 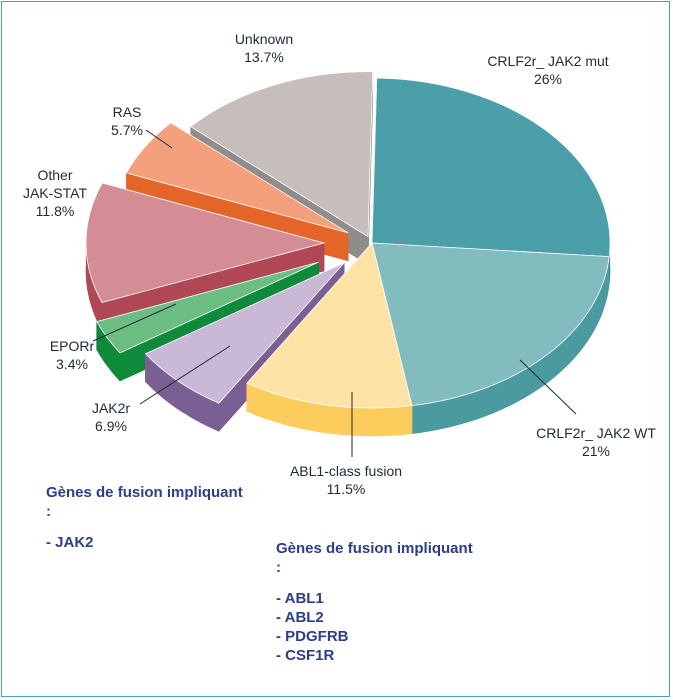 I want to click on fusion-genes-note-jak2: Gènes de fusion impliquant : - JAK2, so click(x=146, y=517).